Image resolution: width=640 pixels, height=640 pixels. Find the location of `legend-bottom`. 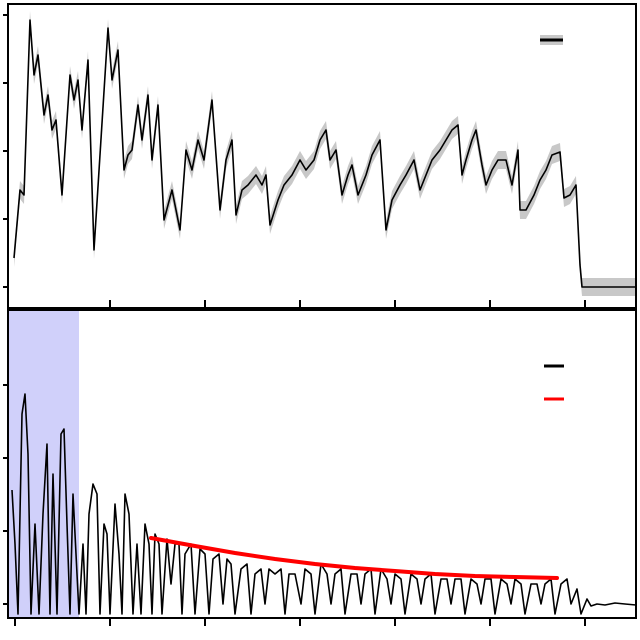

legend-bottom is located at coordinates (554, 382).